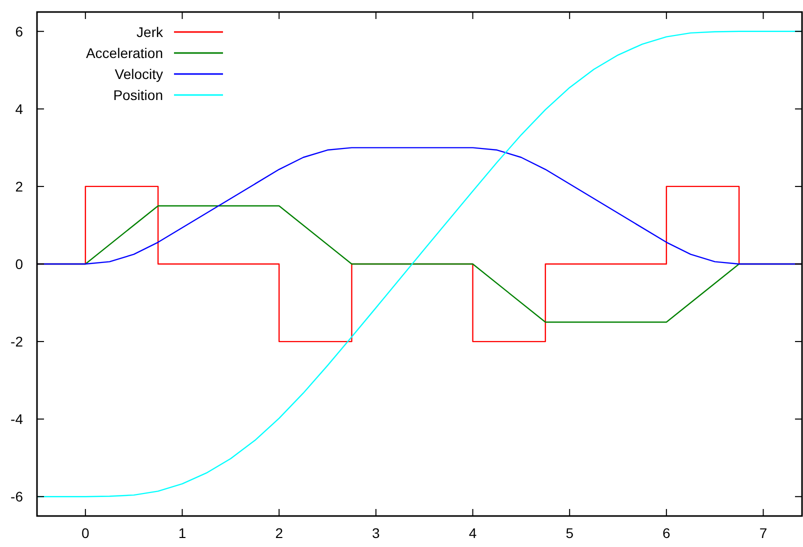 The height and width of the screenshot is (547, 803). I want to click on legend-label: Position, so click(138, 95).